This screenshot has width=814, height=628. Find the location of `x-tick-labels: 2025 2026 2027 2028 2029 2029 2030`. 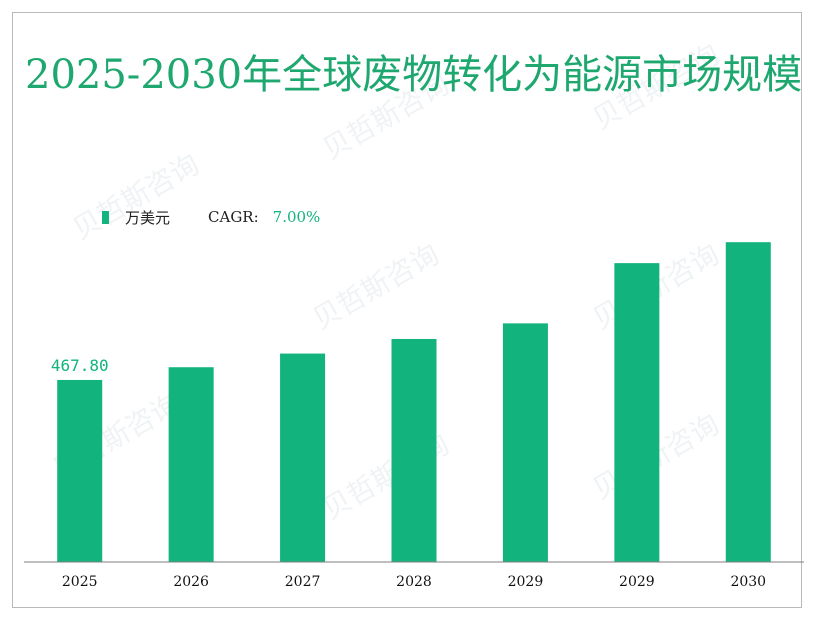

x-tick-labels: 2025 2026 2027 2028 2029 2029 2030 is located at coordinates (414, 582).